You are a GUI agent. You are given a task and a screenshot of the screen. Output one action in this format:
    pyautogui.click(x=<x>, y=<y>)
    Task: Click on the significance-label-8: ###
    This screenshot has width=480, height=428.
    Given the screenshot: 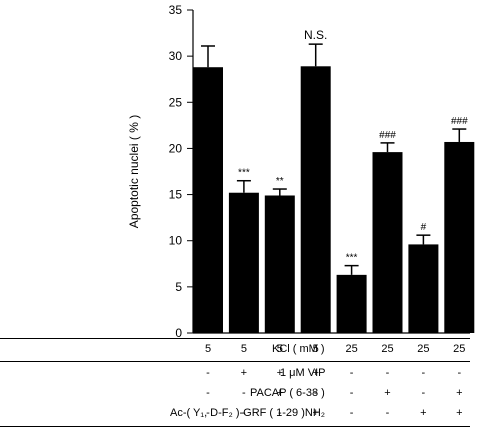 What is the action you would take?
    pyautogui.click(x=459, y=121)
    